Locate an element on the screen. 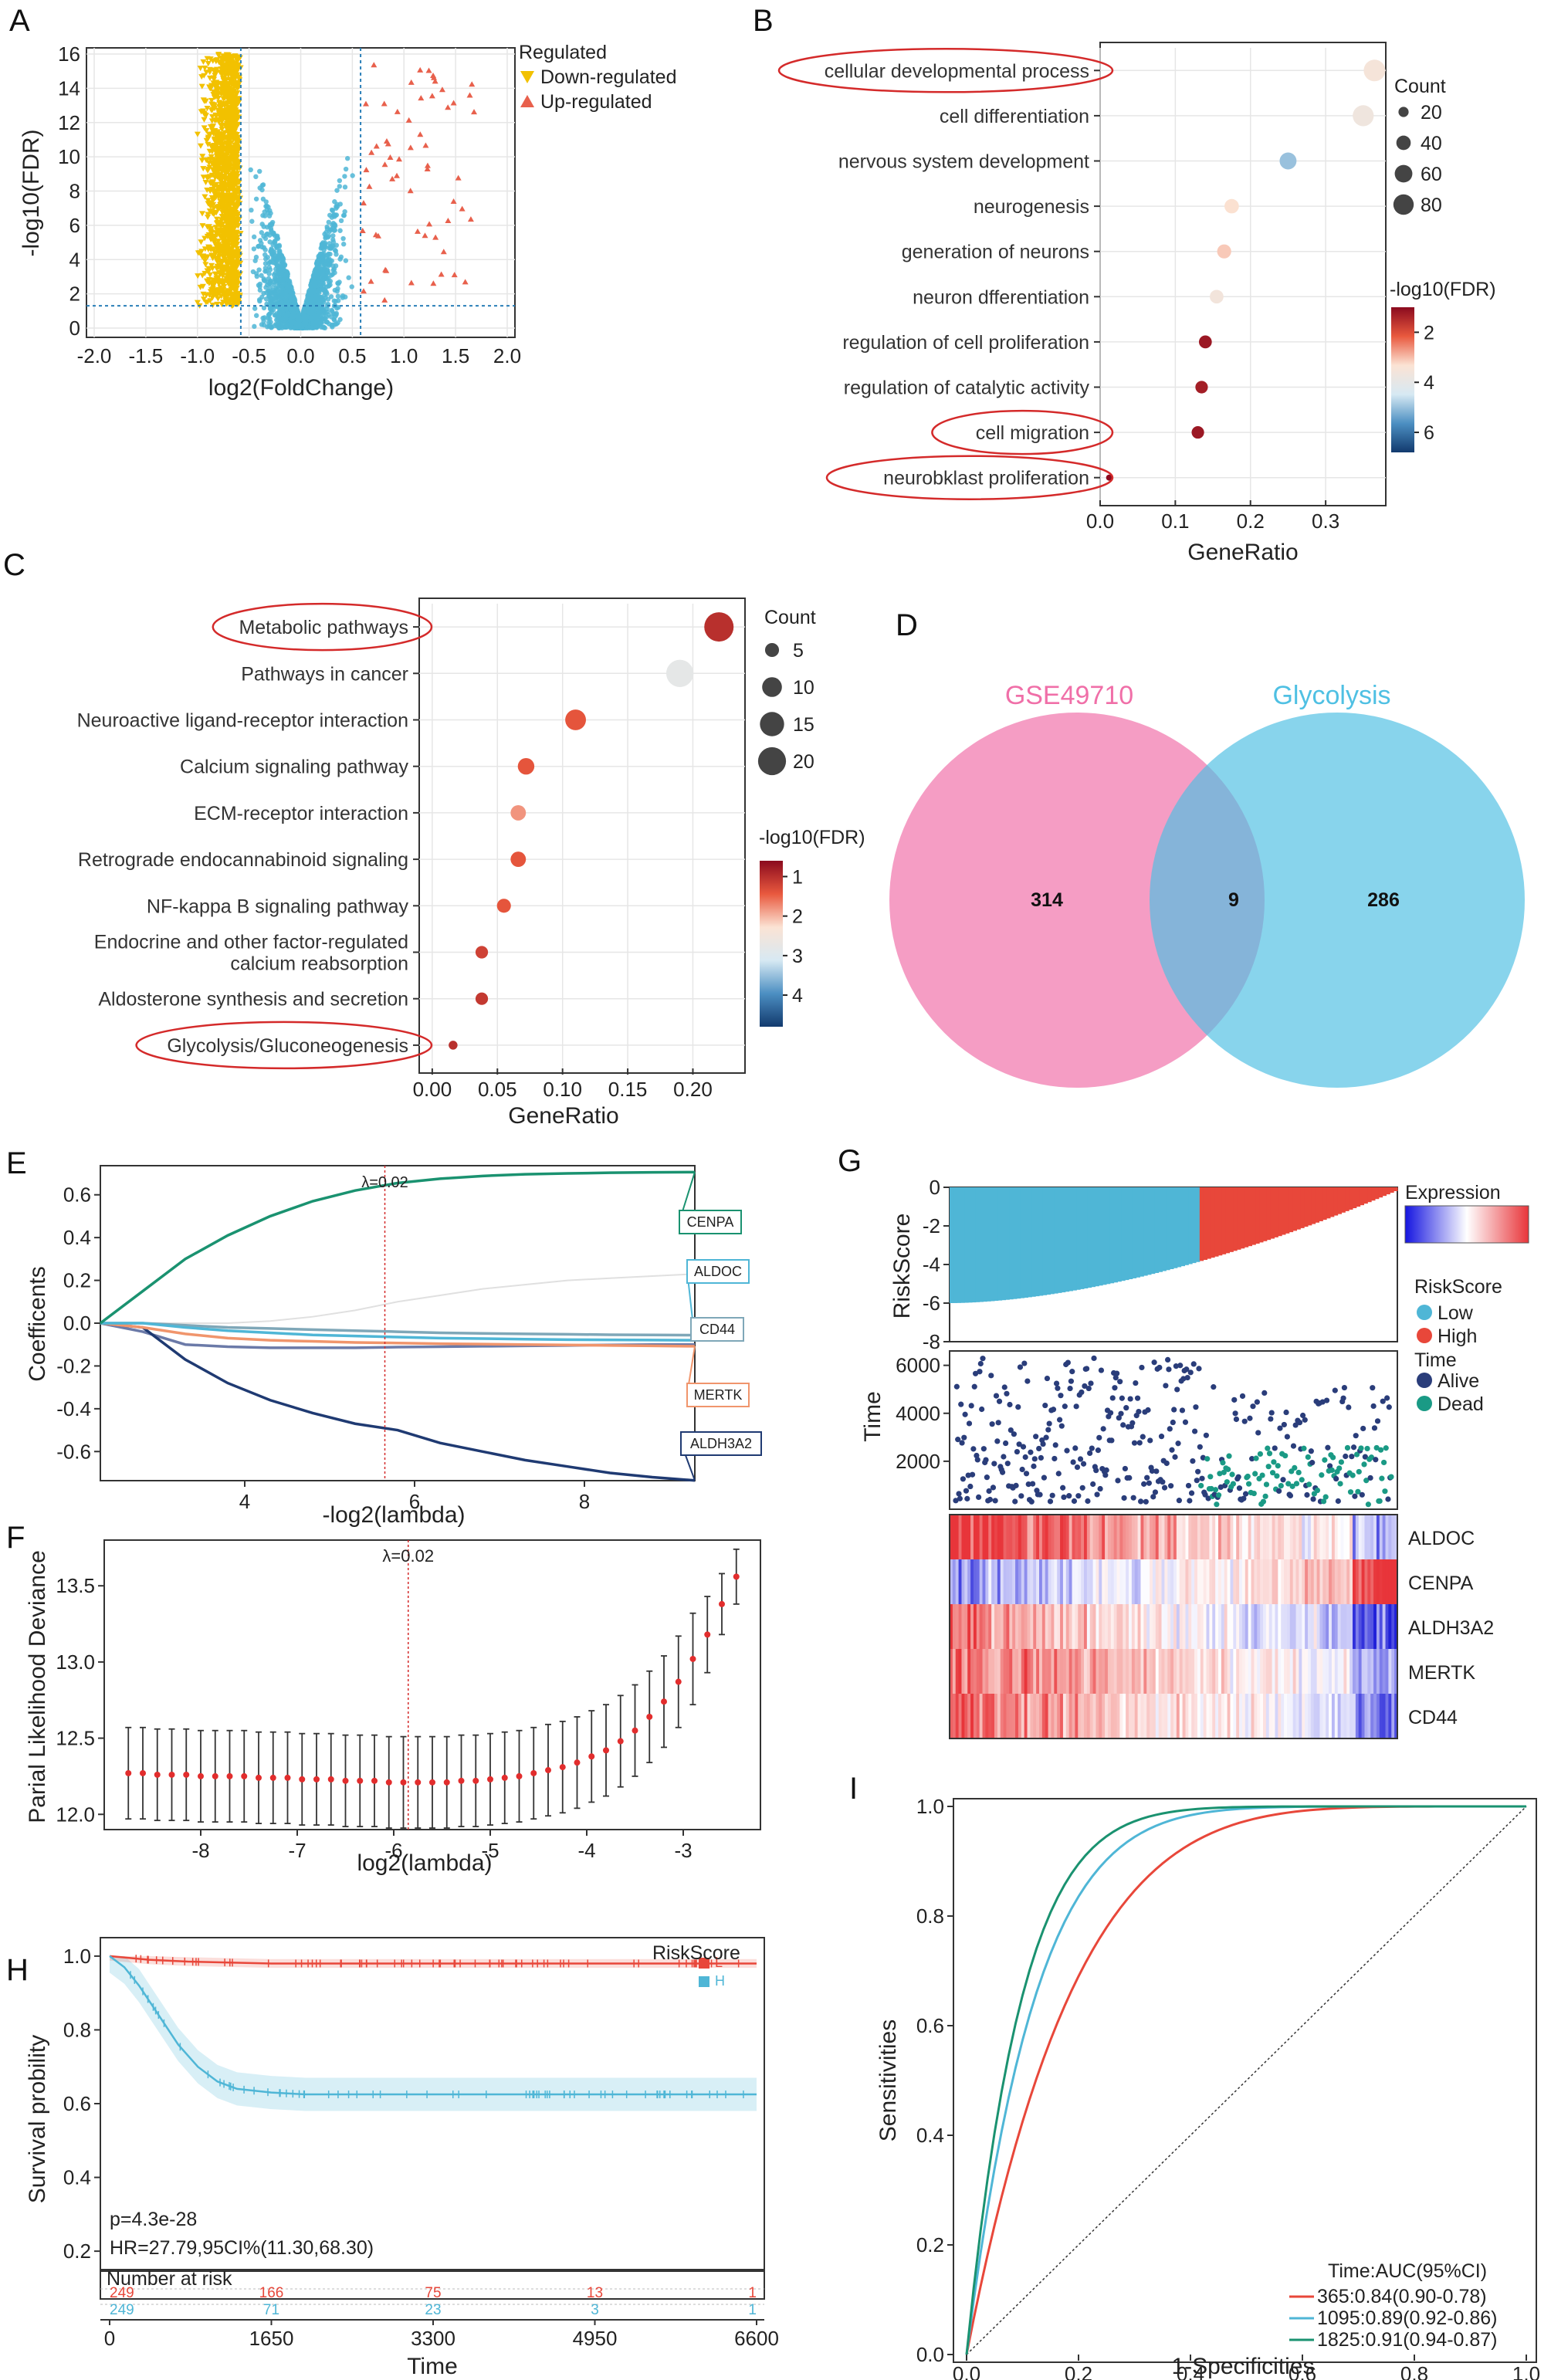 The height and width of the screenshot is (2380, 1551). dotplot-category-label: nervous system development is located at coordinates (963, 162).